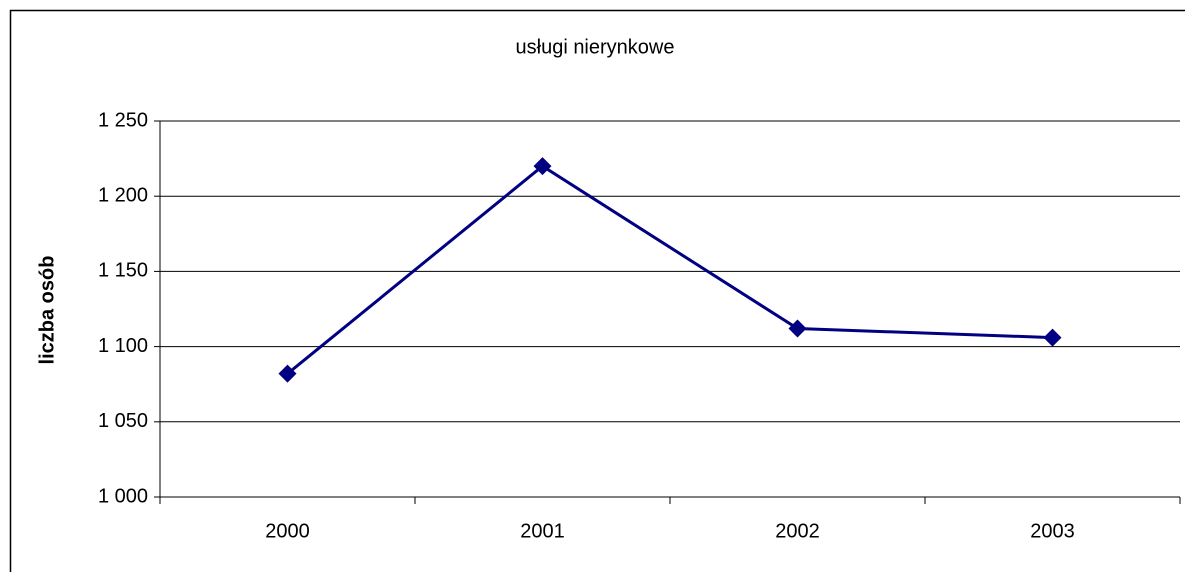 The image size is (1185, 572). What do you see at coordinates (123, 120) in the screenshot?
I see `y-tick-label: 1 250` at bounding box center [123, 120].